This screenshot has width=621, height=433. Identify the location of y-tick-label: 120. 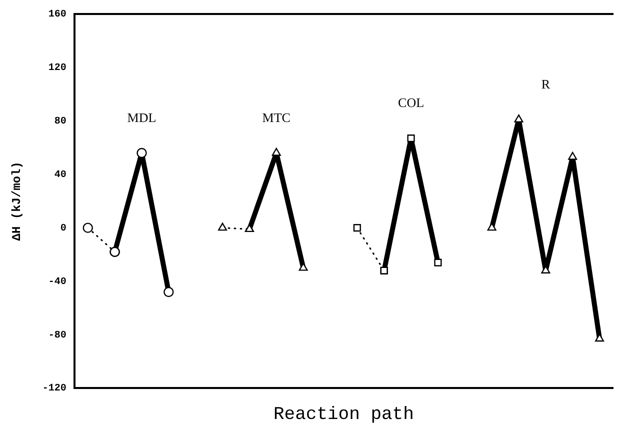
(57, 68).